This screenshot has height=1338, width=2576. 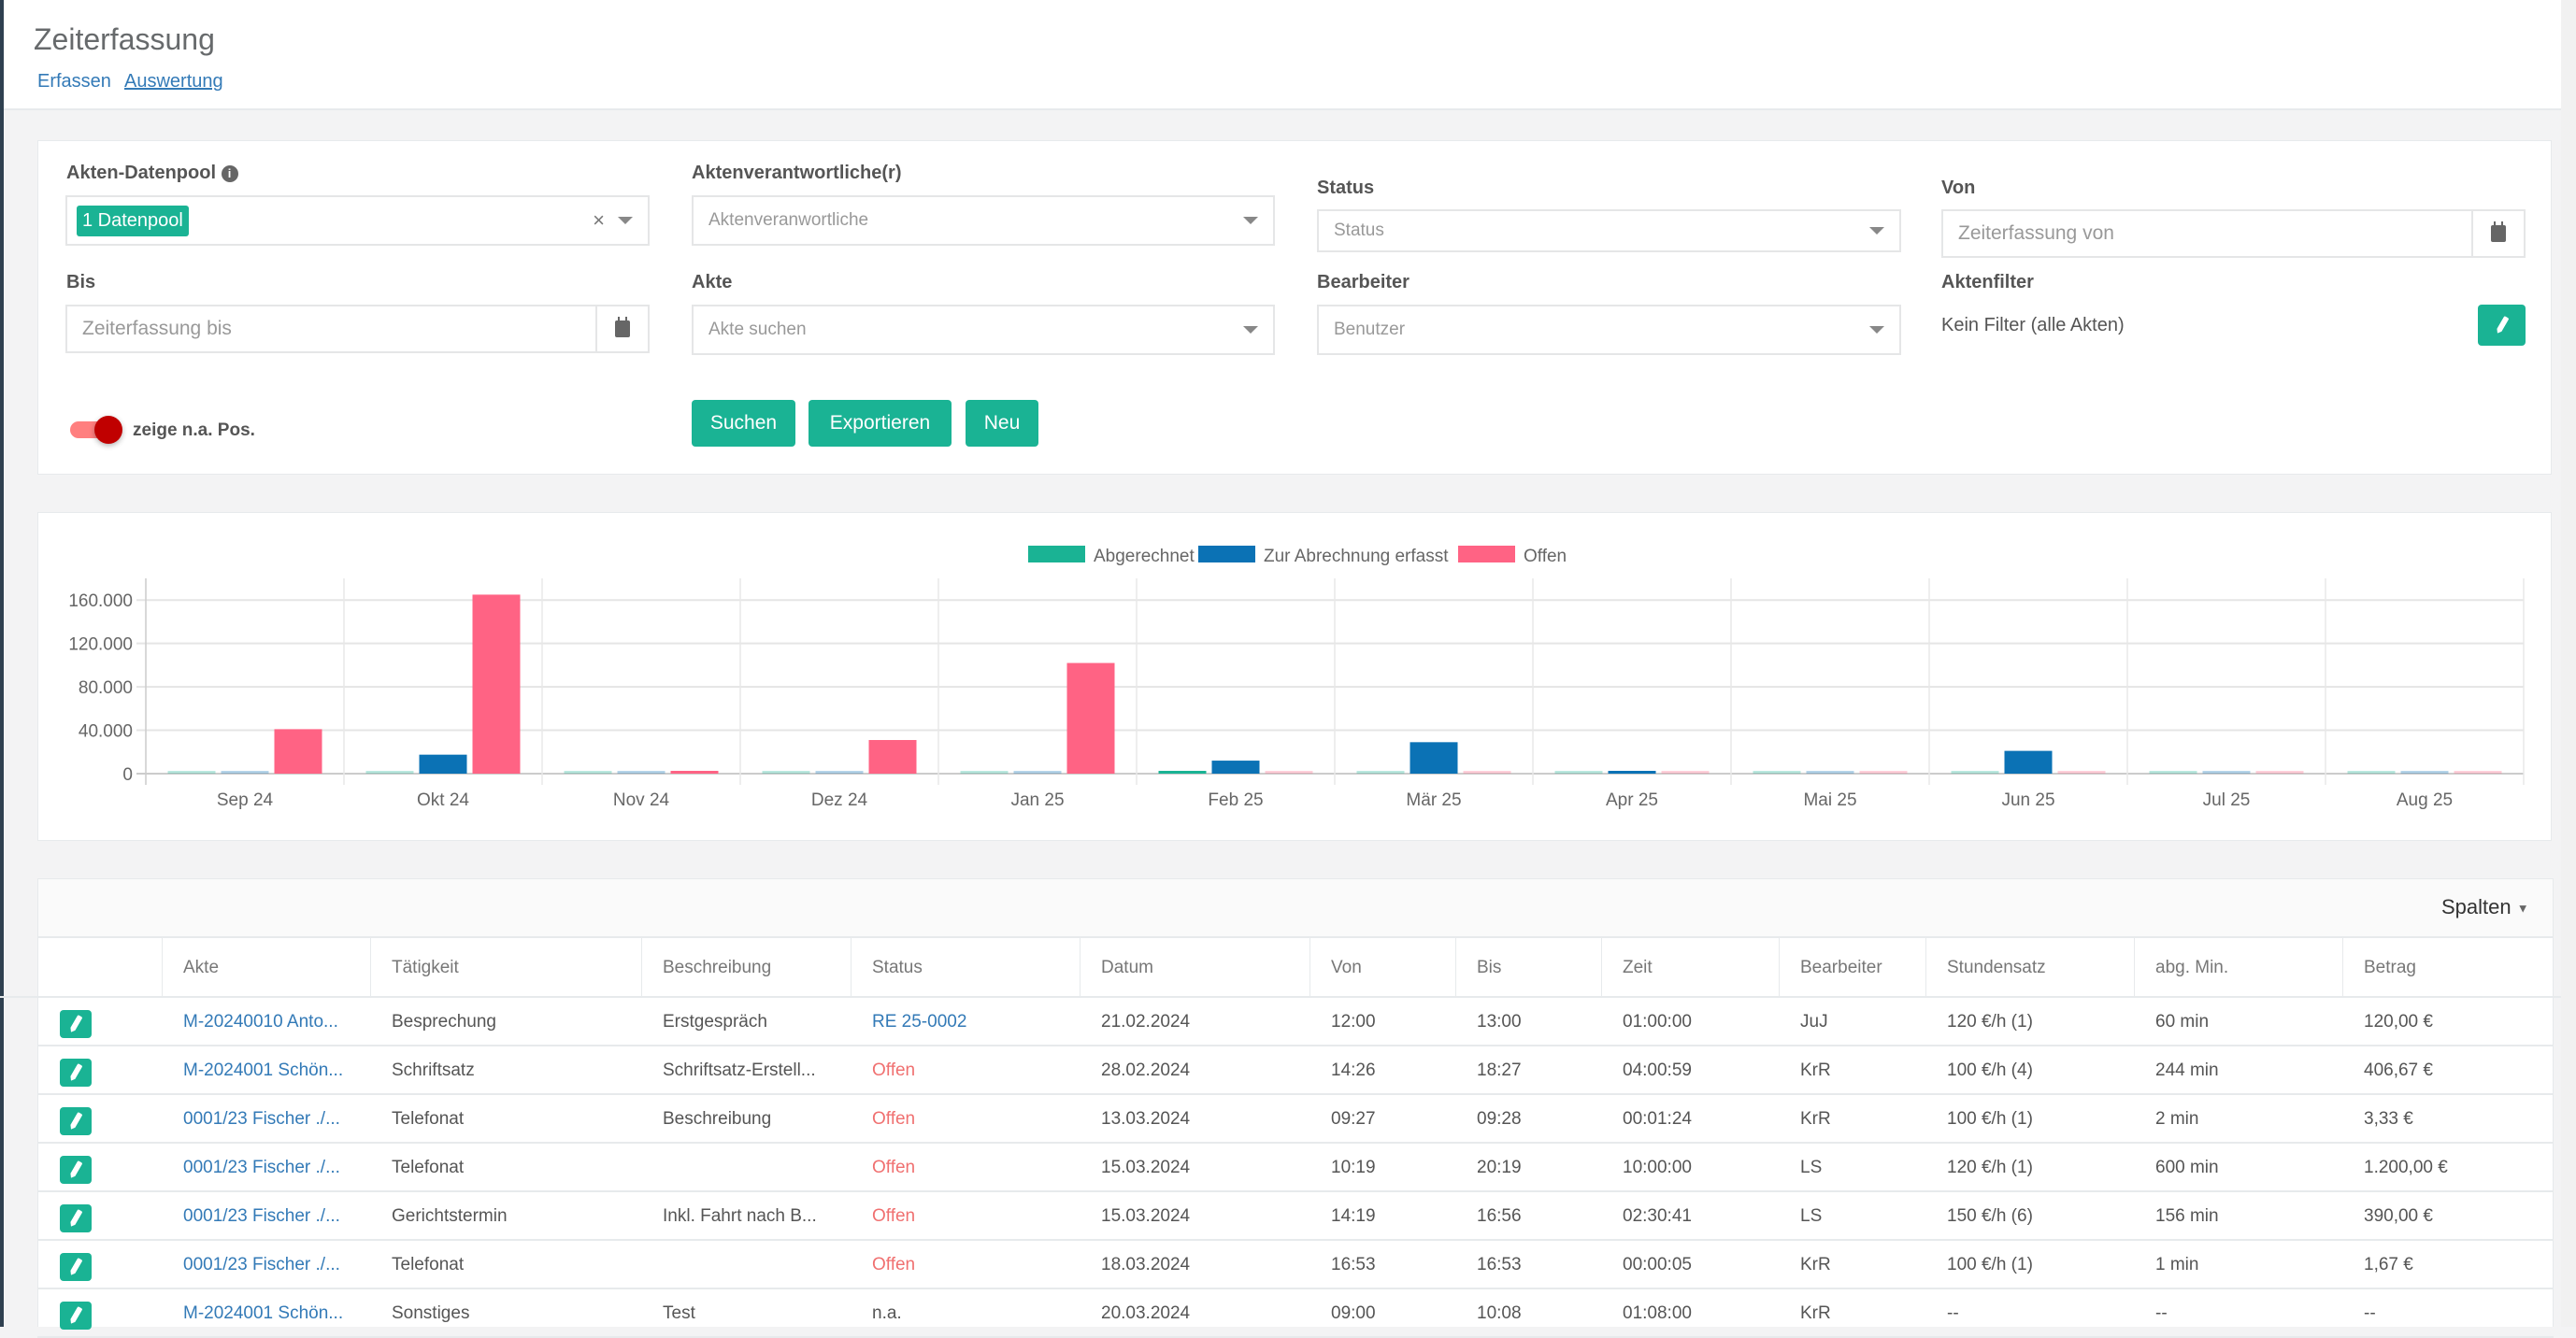 I want to click on pencil-icon, so click(x=75, y=1072).